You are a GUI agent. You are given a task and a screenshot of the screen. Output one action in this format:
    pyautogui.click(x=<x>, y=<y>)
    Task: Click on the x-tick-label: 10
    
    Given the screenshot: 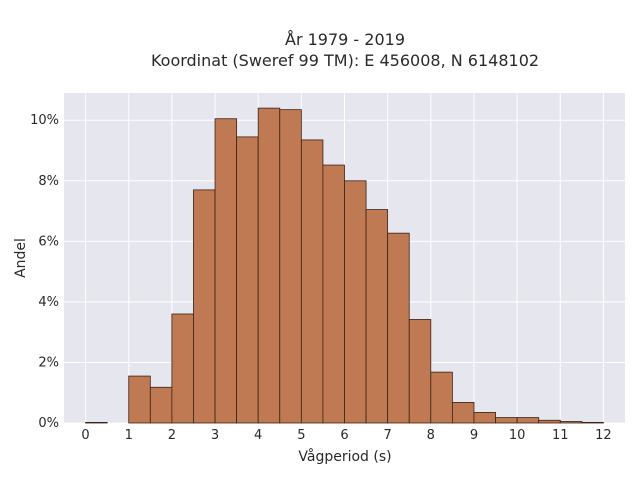 What is the action you would take?
    pyautogui.click(x=517, y=435)
    